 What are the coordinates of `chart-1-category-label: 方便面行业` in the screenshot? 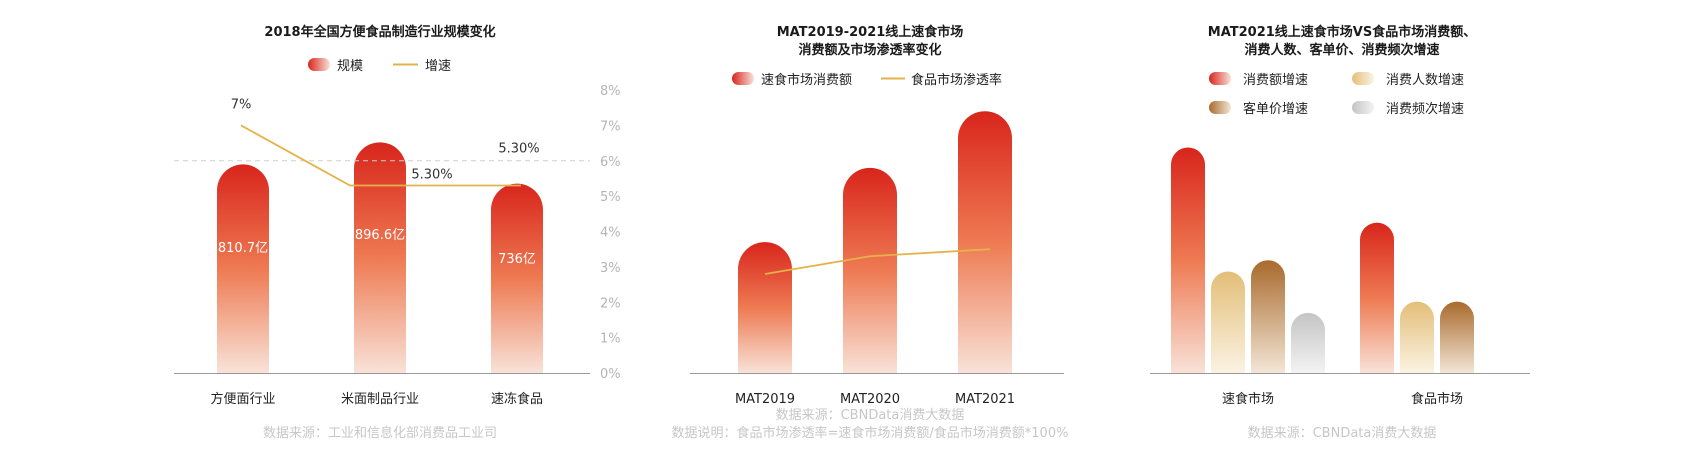 It's located at (242, 399).